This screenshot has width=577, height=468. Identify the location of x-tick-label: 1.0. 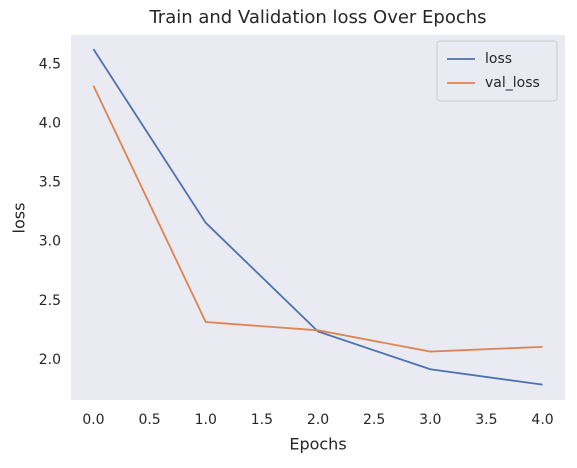
(206, 420).